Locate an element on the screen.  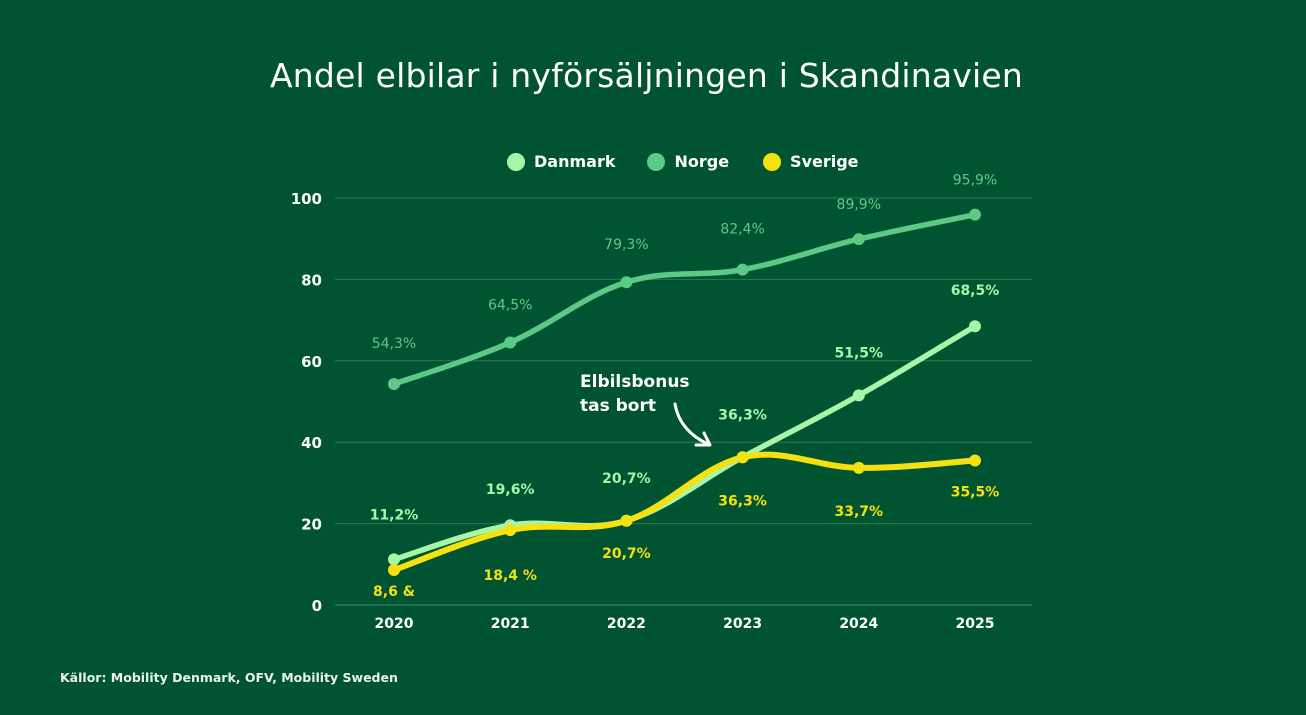
data-label-danmark: 19,6% is located at coordinates (510, 490).